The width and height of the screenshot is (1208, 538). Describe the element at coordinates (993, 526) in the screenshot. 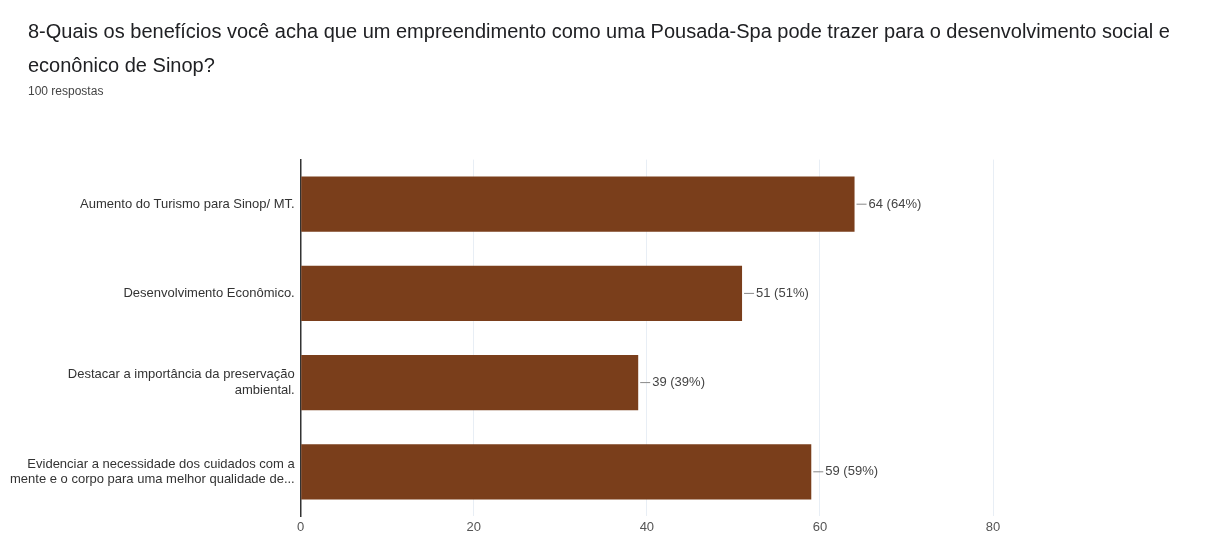

I see `x-tick-label: 80` at that location.